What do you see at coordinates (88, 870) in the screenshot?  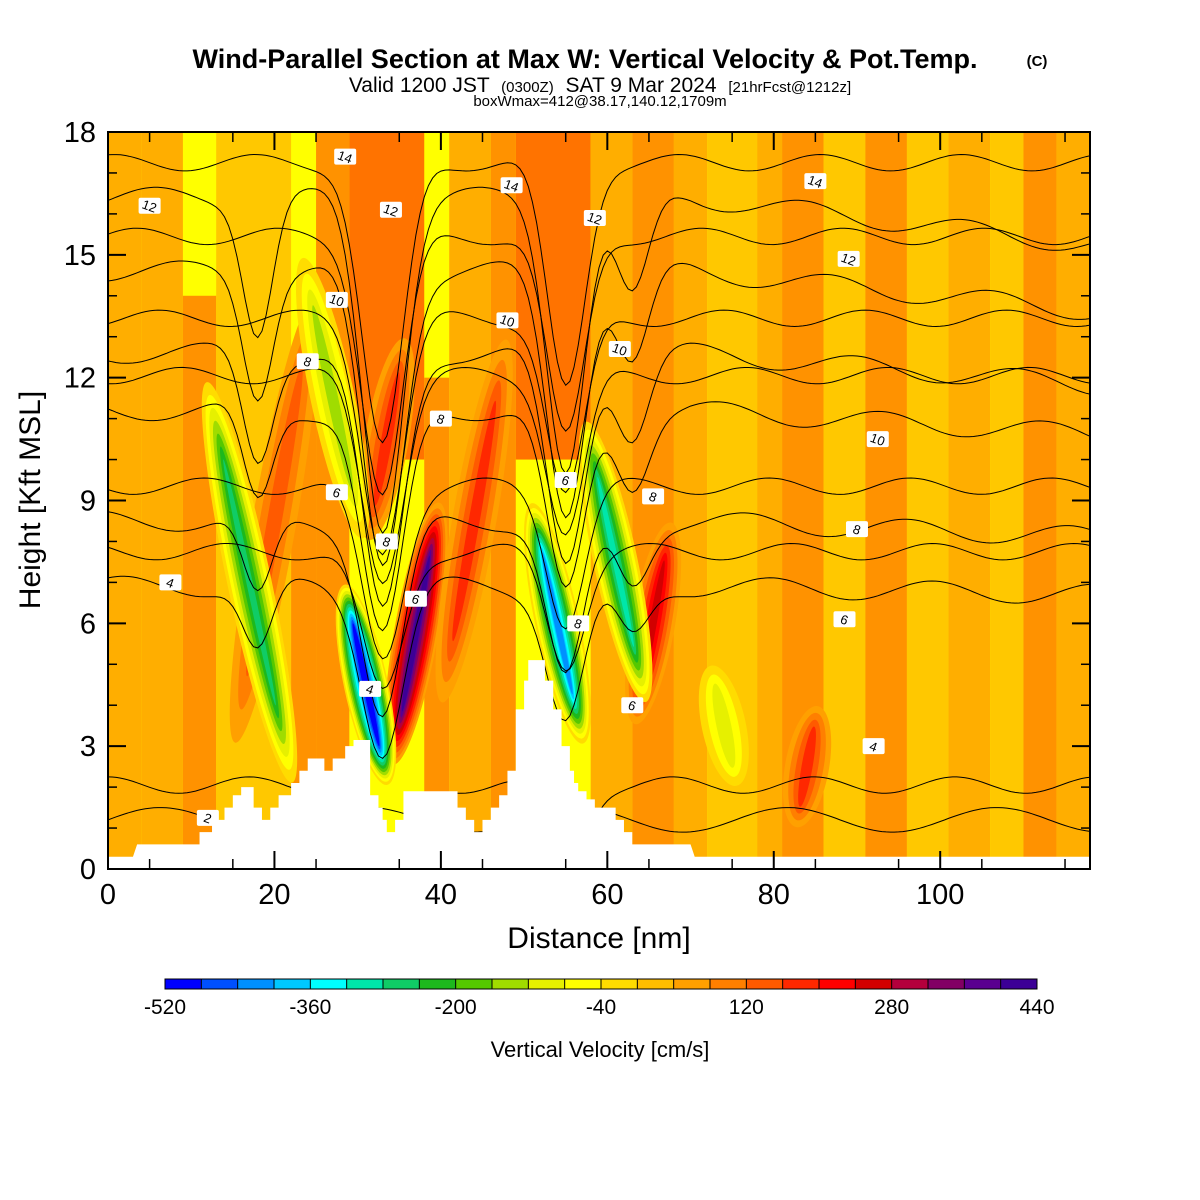 I see `y-tick-label: 0` at bounding box center [88, 870].